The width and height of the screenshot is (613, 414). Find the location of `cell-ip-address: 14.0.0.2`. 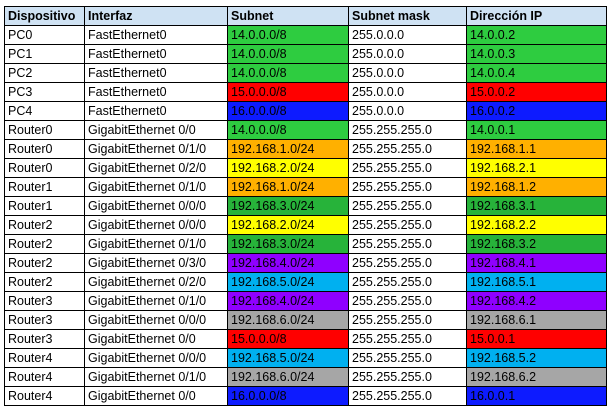

cell-ip-address: 14.0.0.2 is located at coordinates (536, 35).